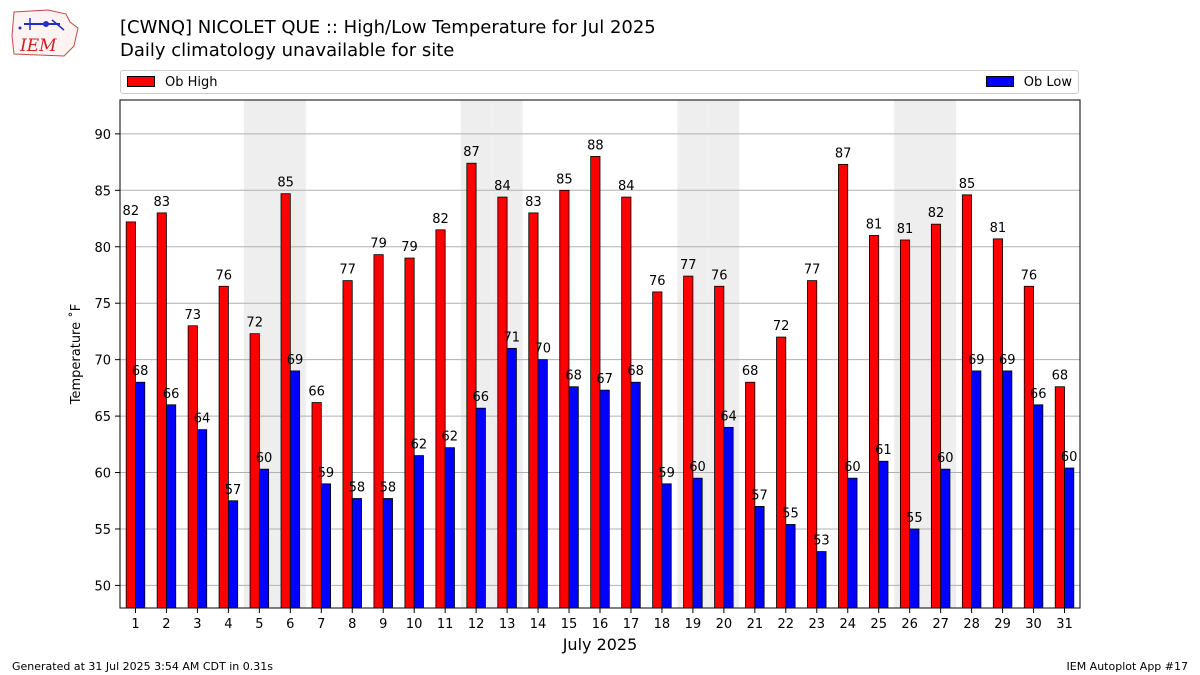 This screenshot has height=675, width=1200. What do you see at coordinates (233, 490) in the screenshot?
I see `label-low-day-4: 57` at bounding box center [233, 490].